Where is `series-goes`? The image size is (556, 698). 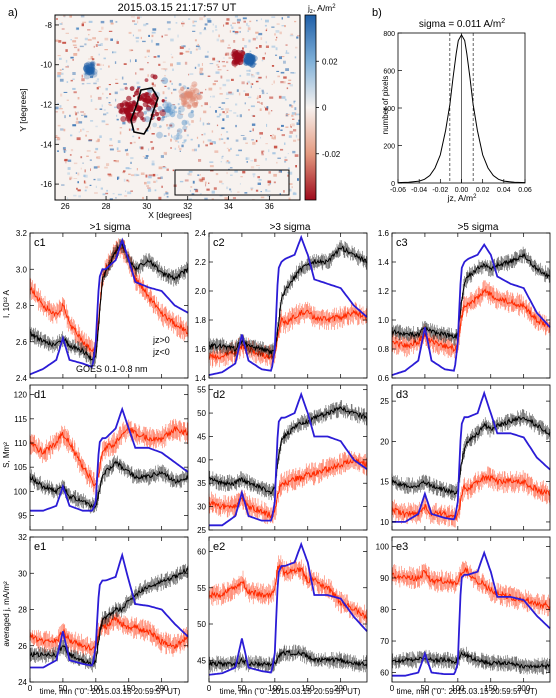
series-goes is located at coordinates (288, 608).